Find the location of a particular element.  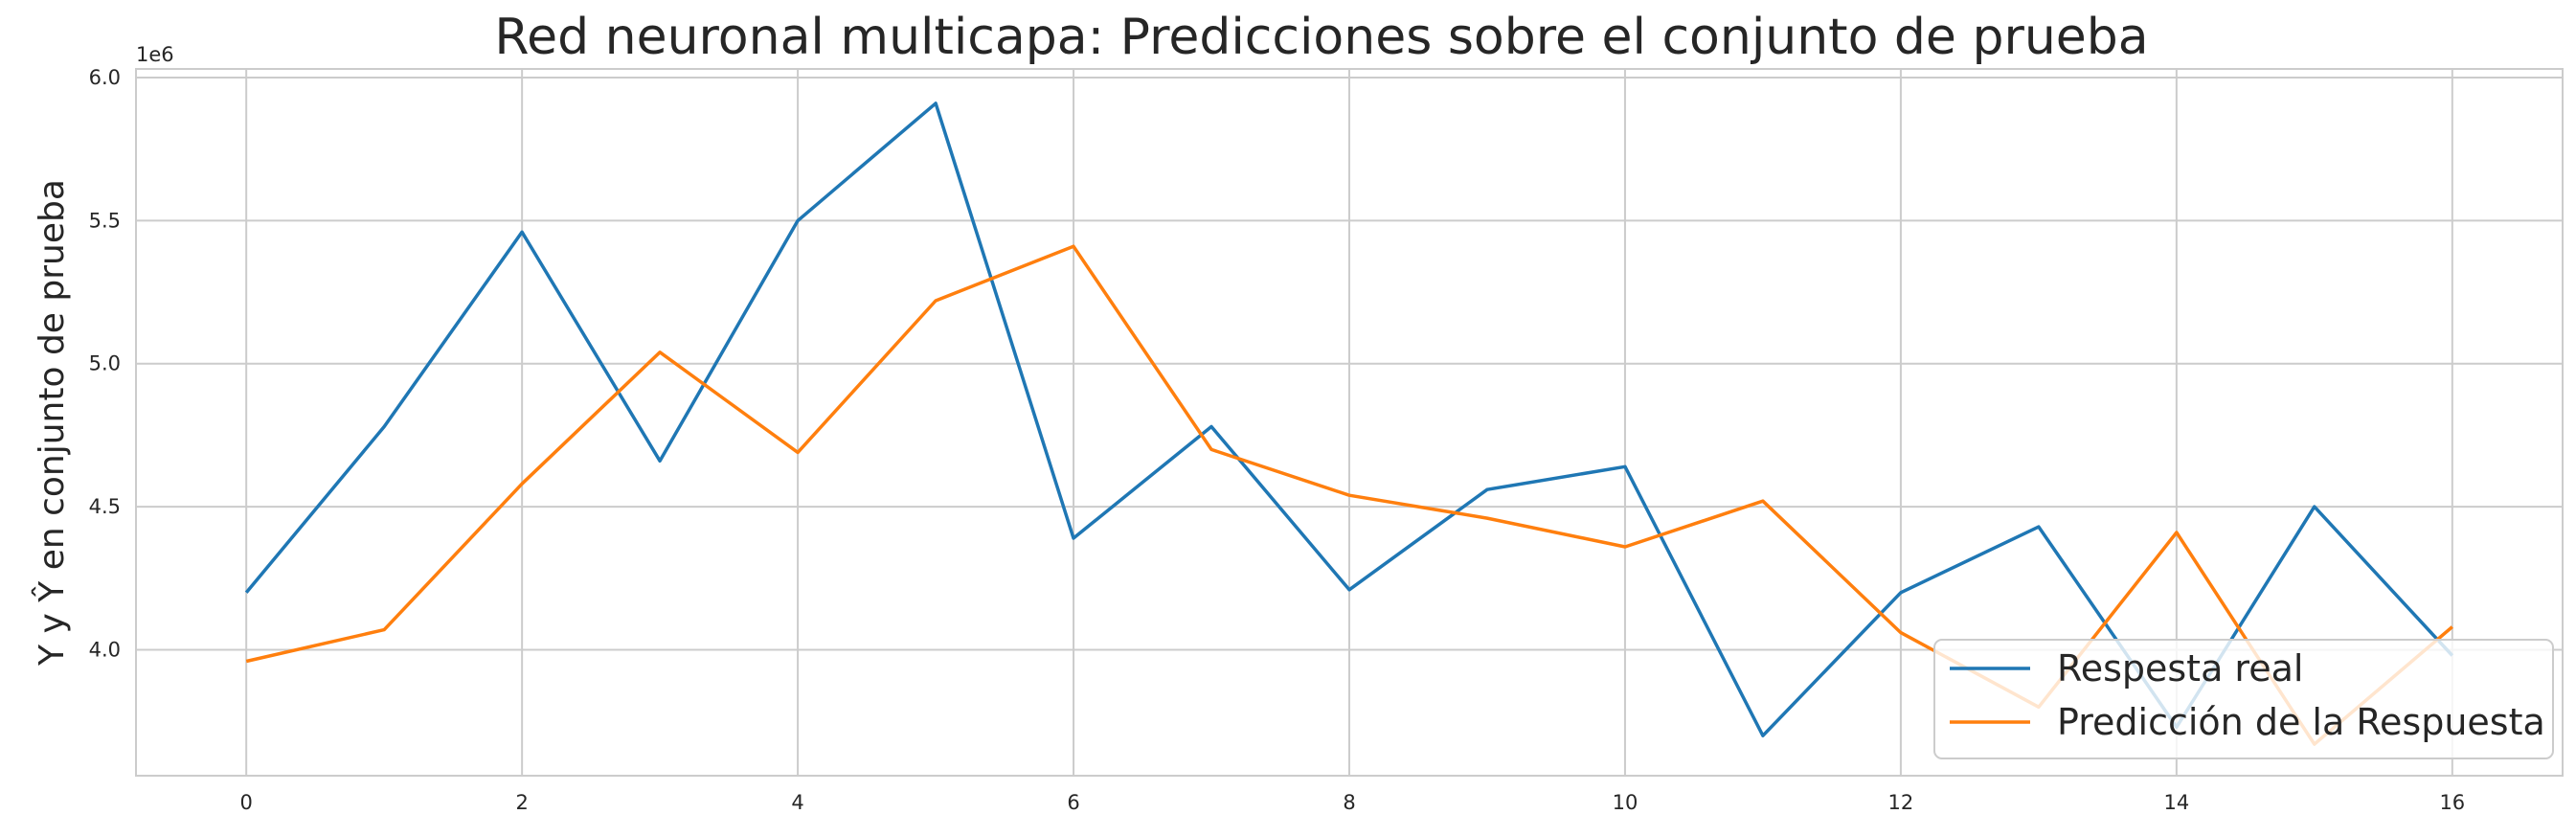

legend: Respesta real Predicción de la Respuesta is located at coordinates (2243, 699).